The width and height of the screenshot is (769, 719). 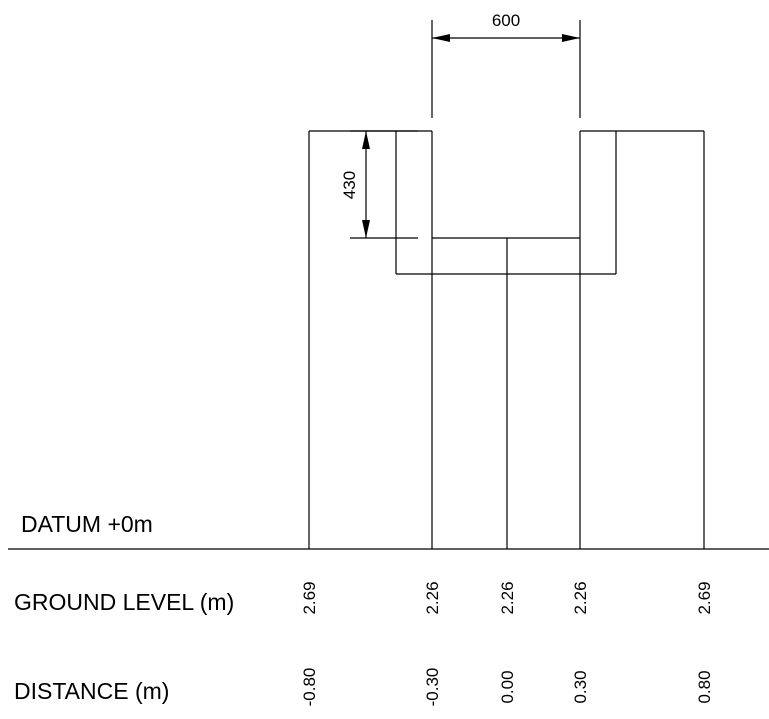 I want to click on distance-value: 0.30, so click(x=580, y=686).